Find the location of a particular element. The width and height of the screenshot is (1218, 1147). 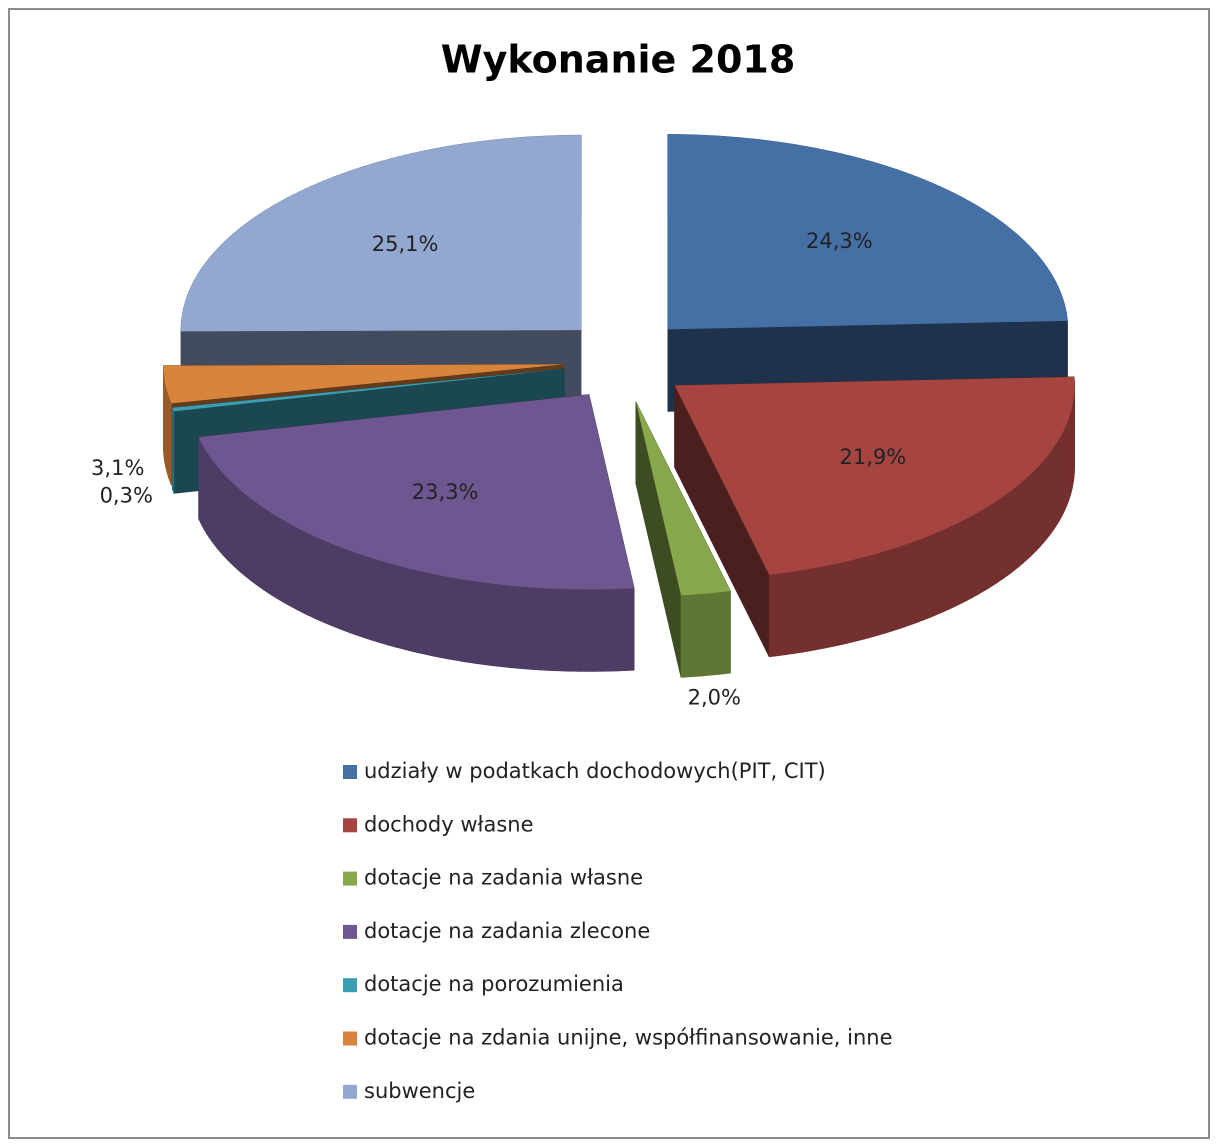

legend-label: dotacje na zadania zlecone is located at coordinates (507, 931).